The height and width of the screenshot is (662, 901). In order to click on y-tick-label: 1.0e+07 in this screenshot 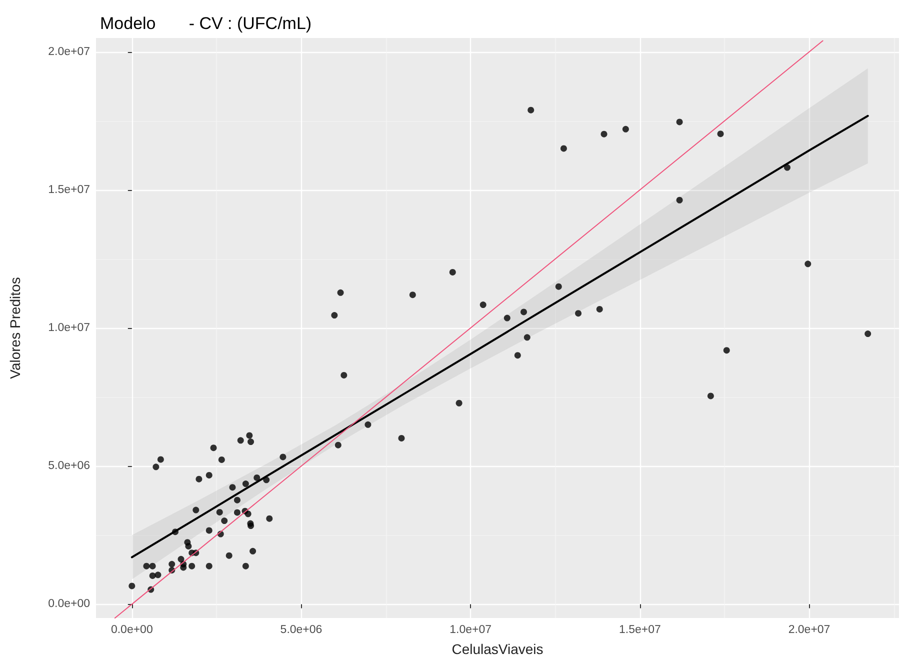, I will do `click(69, 328)`.